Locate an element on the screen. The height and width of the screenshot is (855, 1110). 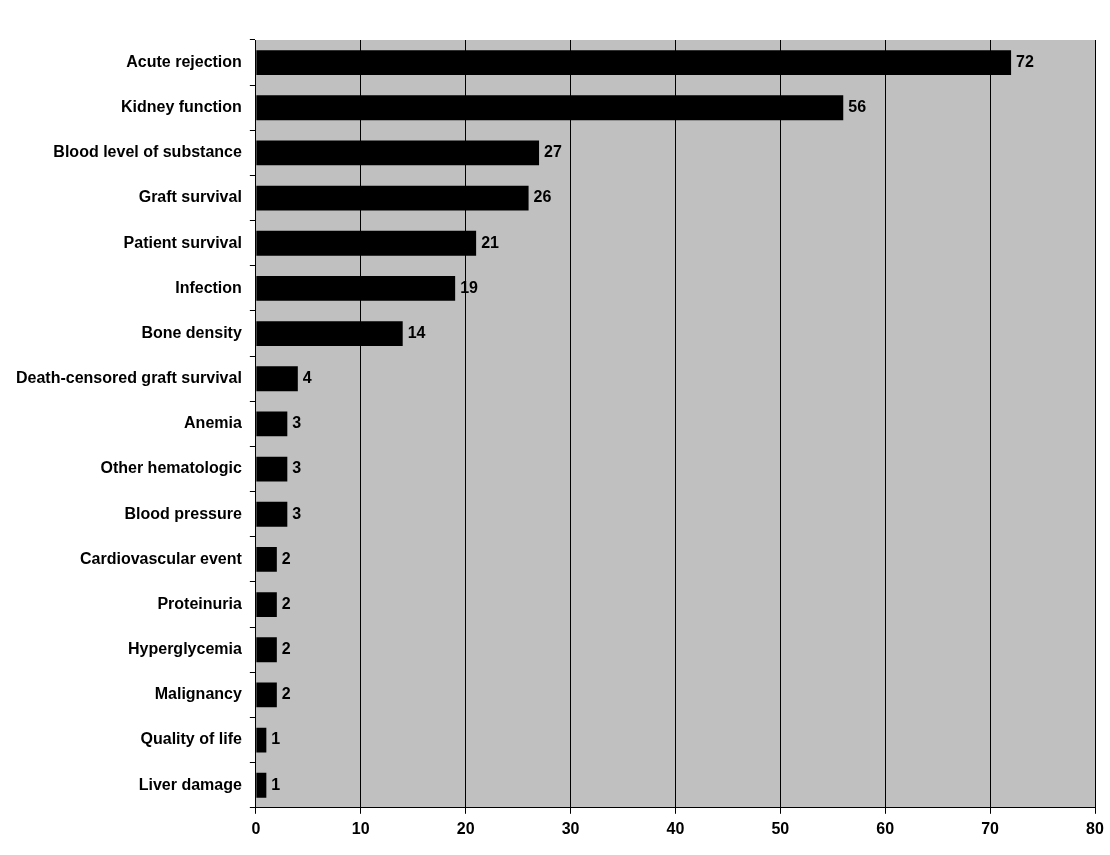
y-tick-label: Other hematologic is located at coordinates (171, 468).